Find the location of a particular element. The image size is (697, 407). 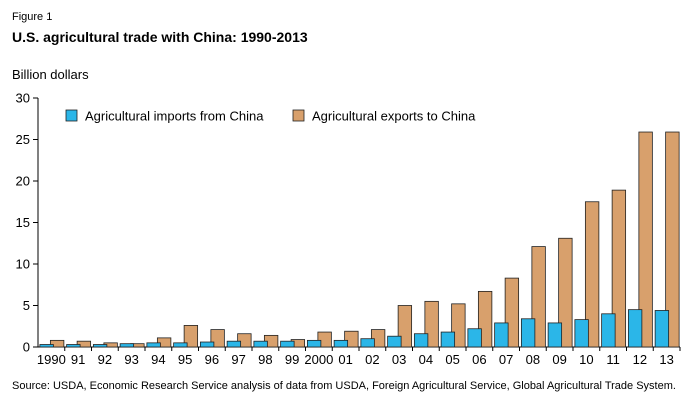

y-axis-label: Billion dollars is located at coordinates (50, 74).